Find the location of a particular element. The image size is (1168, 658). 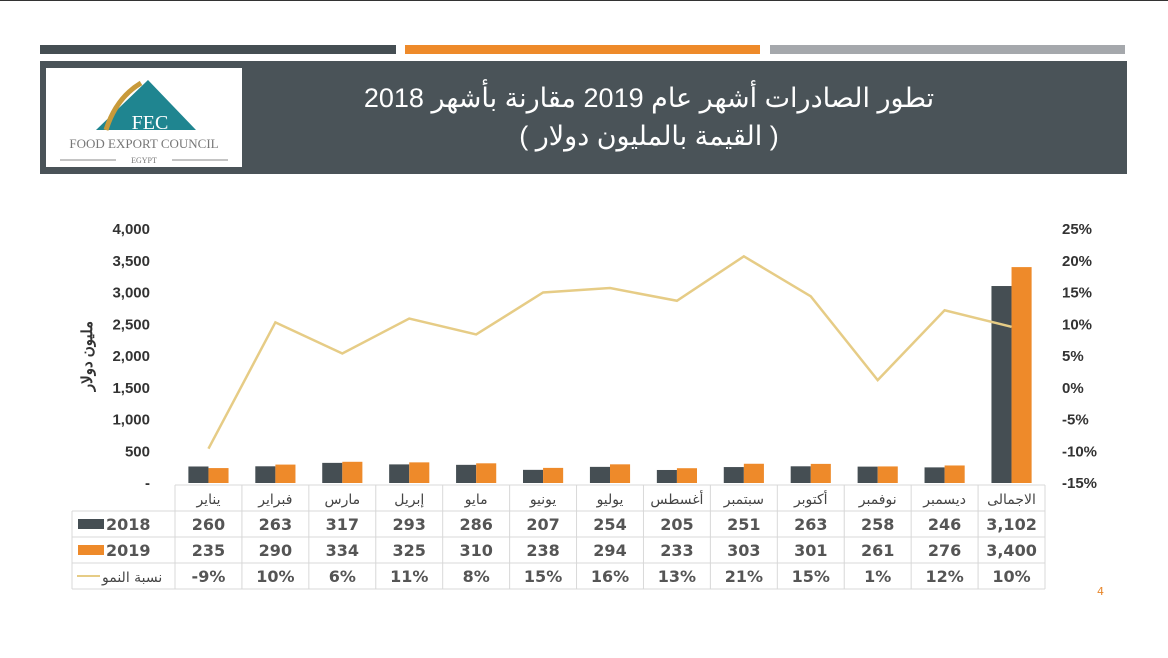

y2-tick-label: 20% is located at coordinates (1077, 261).